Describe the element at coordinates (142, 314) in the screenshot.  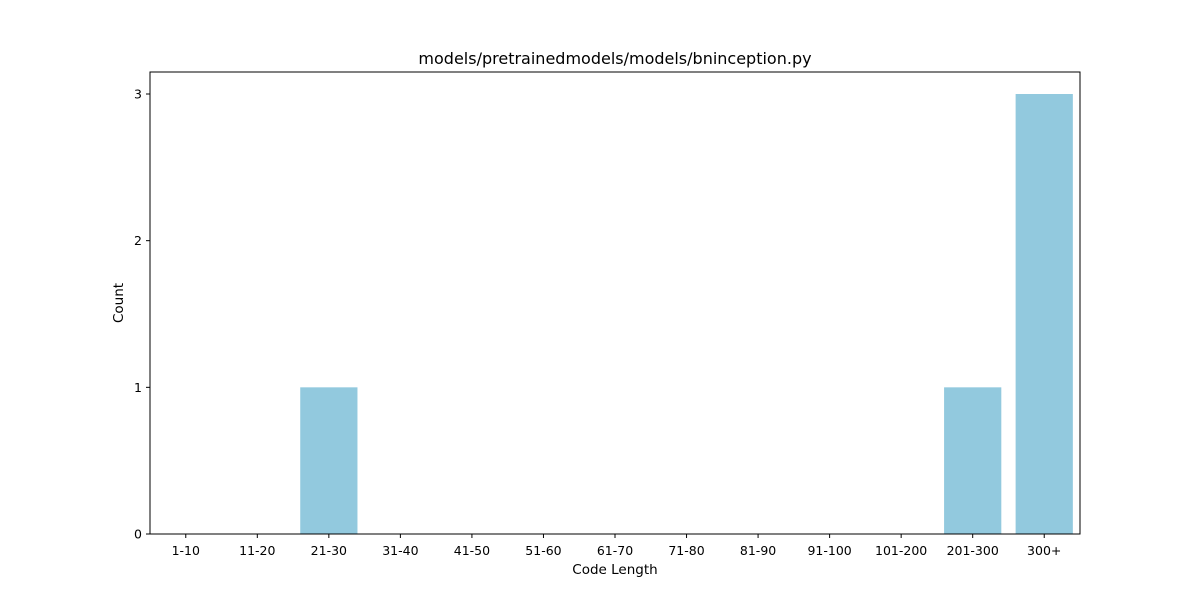
I see `y-axis-ticks: 0 1 2 3` at that location.